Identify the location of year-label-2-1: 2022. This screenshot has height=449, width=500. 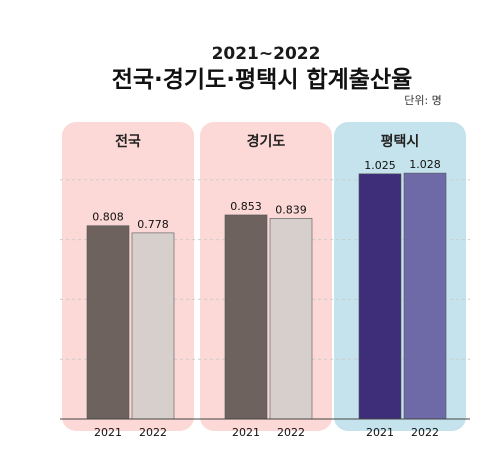
(425, 432).